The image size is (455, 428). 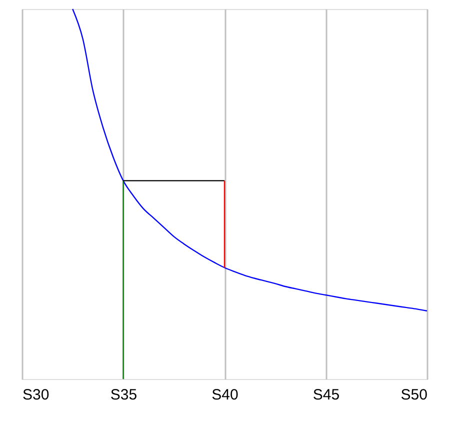 What do you see at coordinates (36, 395) in the screenshot?
I see `x-tick-label: S30` at bounding box center [36, 395].